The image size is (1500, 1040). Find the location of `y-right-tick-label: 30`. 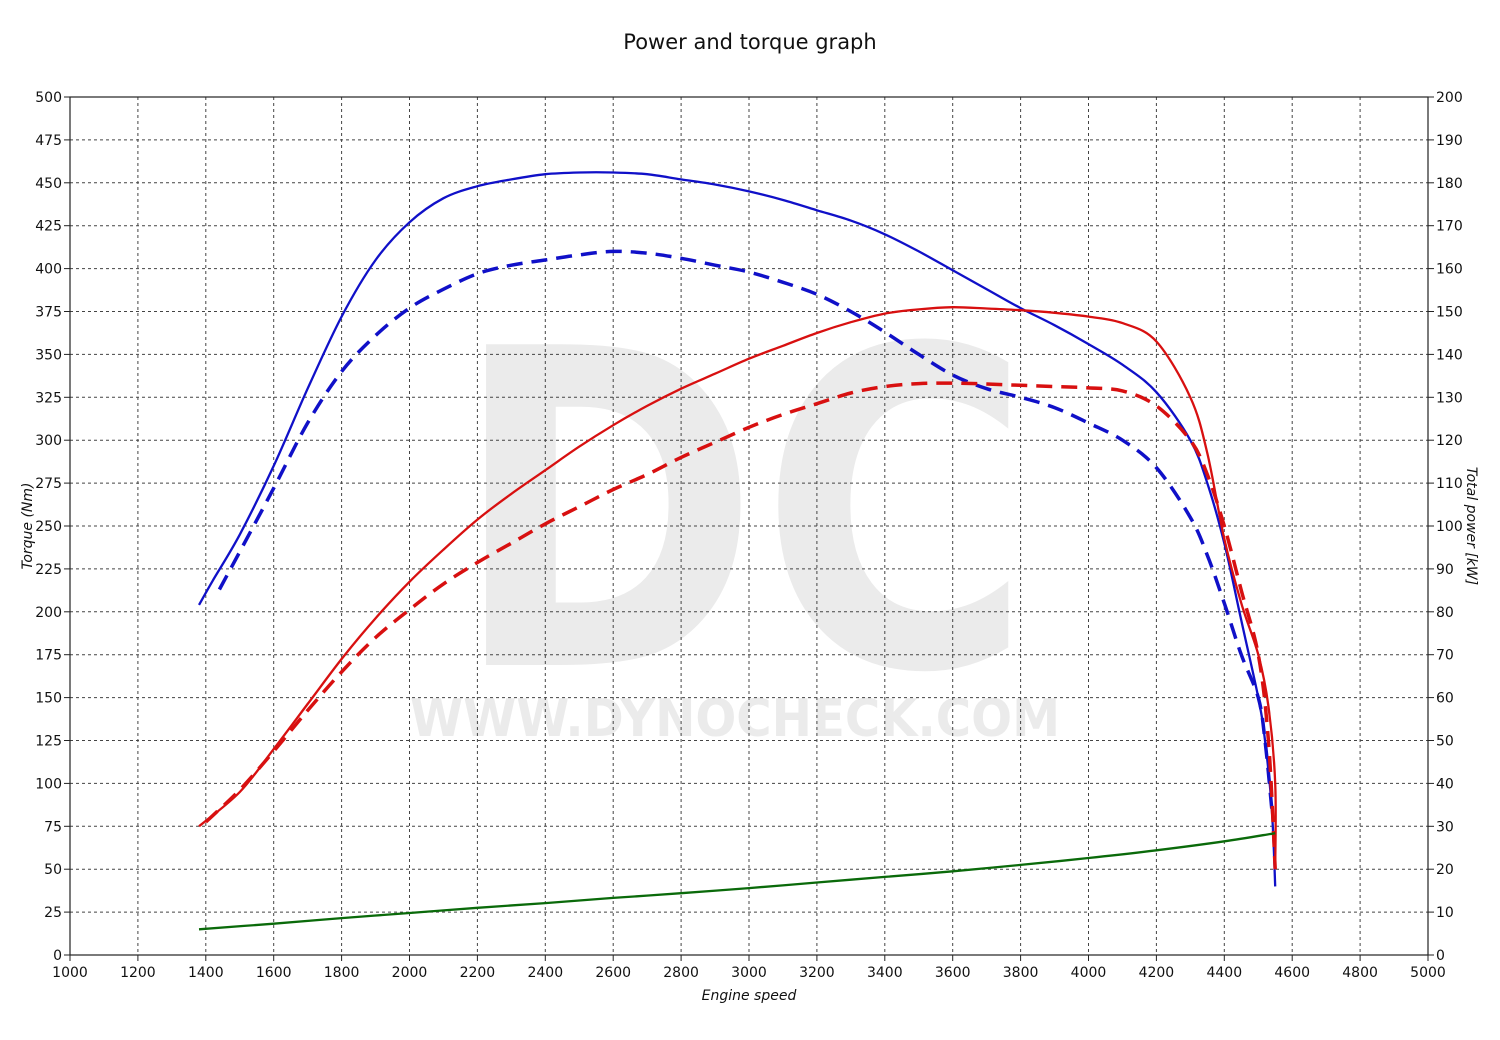

y-right-tick-label: 30 is located at coordinates (1445, 827).